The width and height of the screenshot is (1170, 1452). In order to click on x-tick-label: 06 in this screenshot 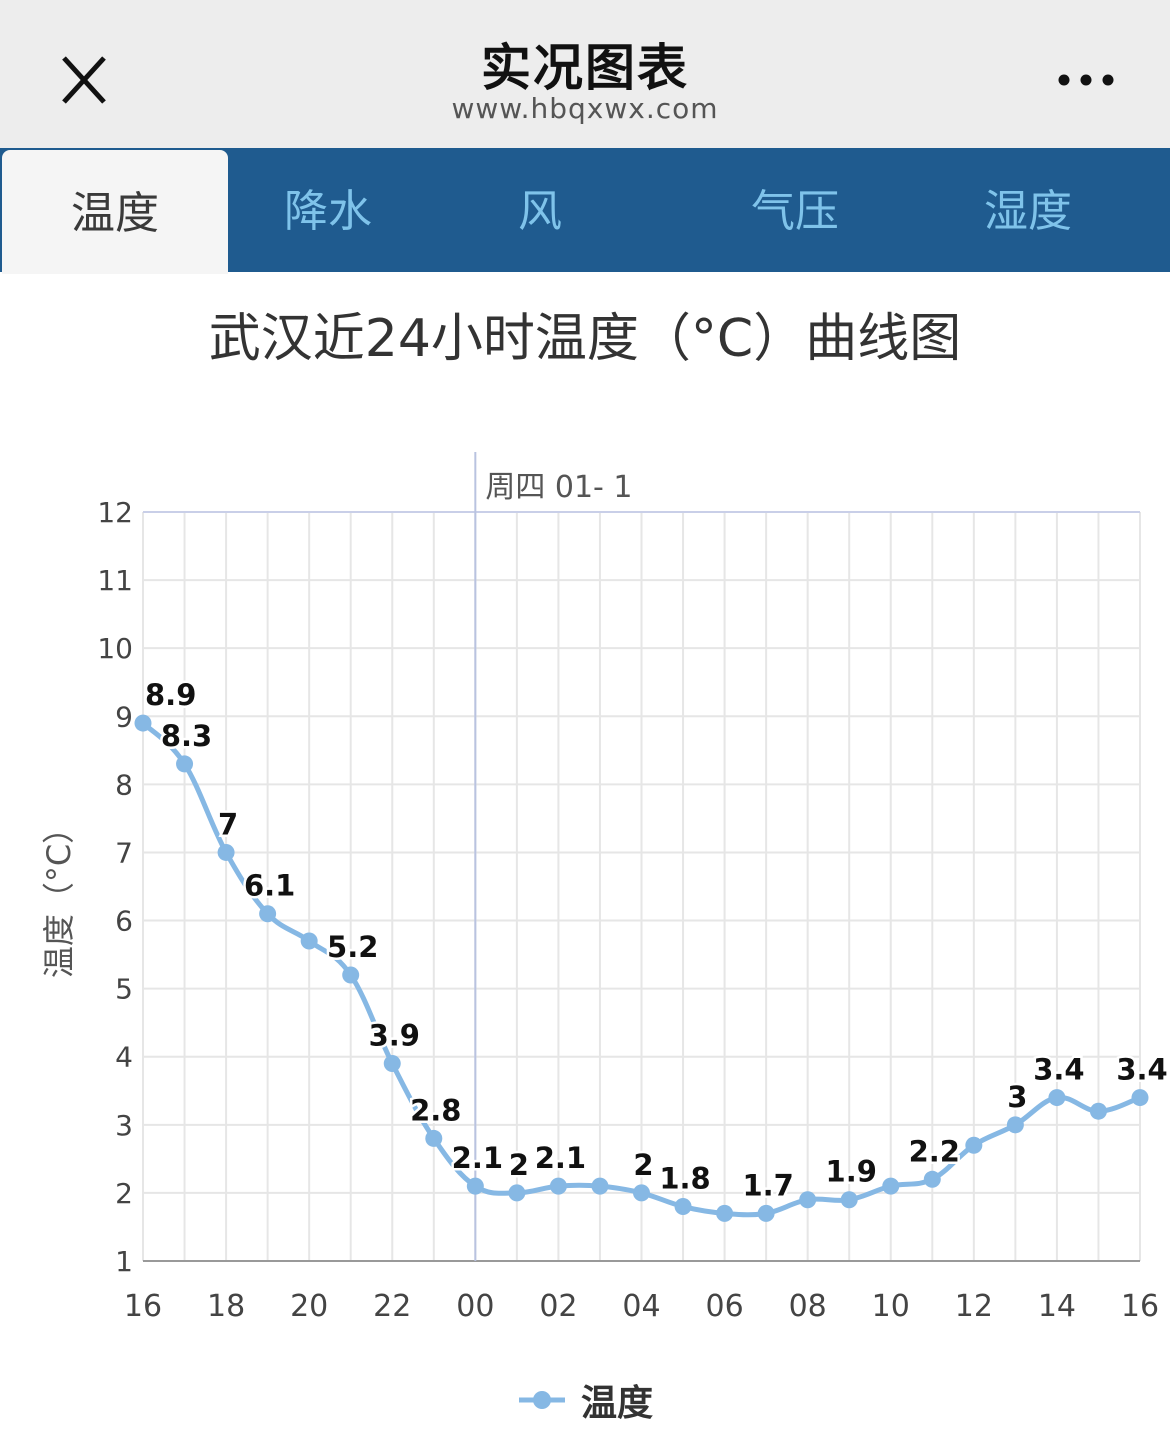, I will do `click(724, 1306)`.